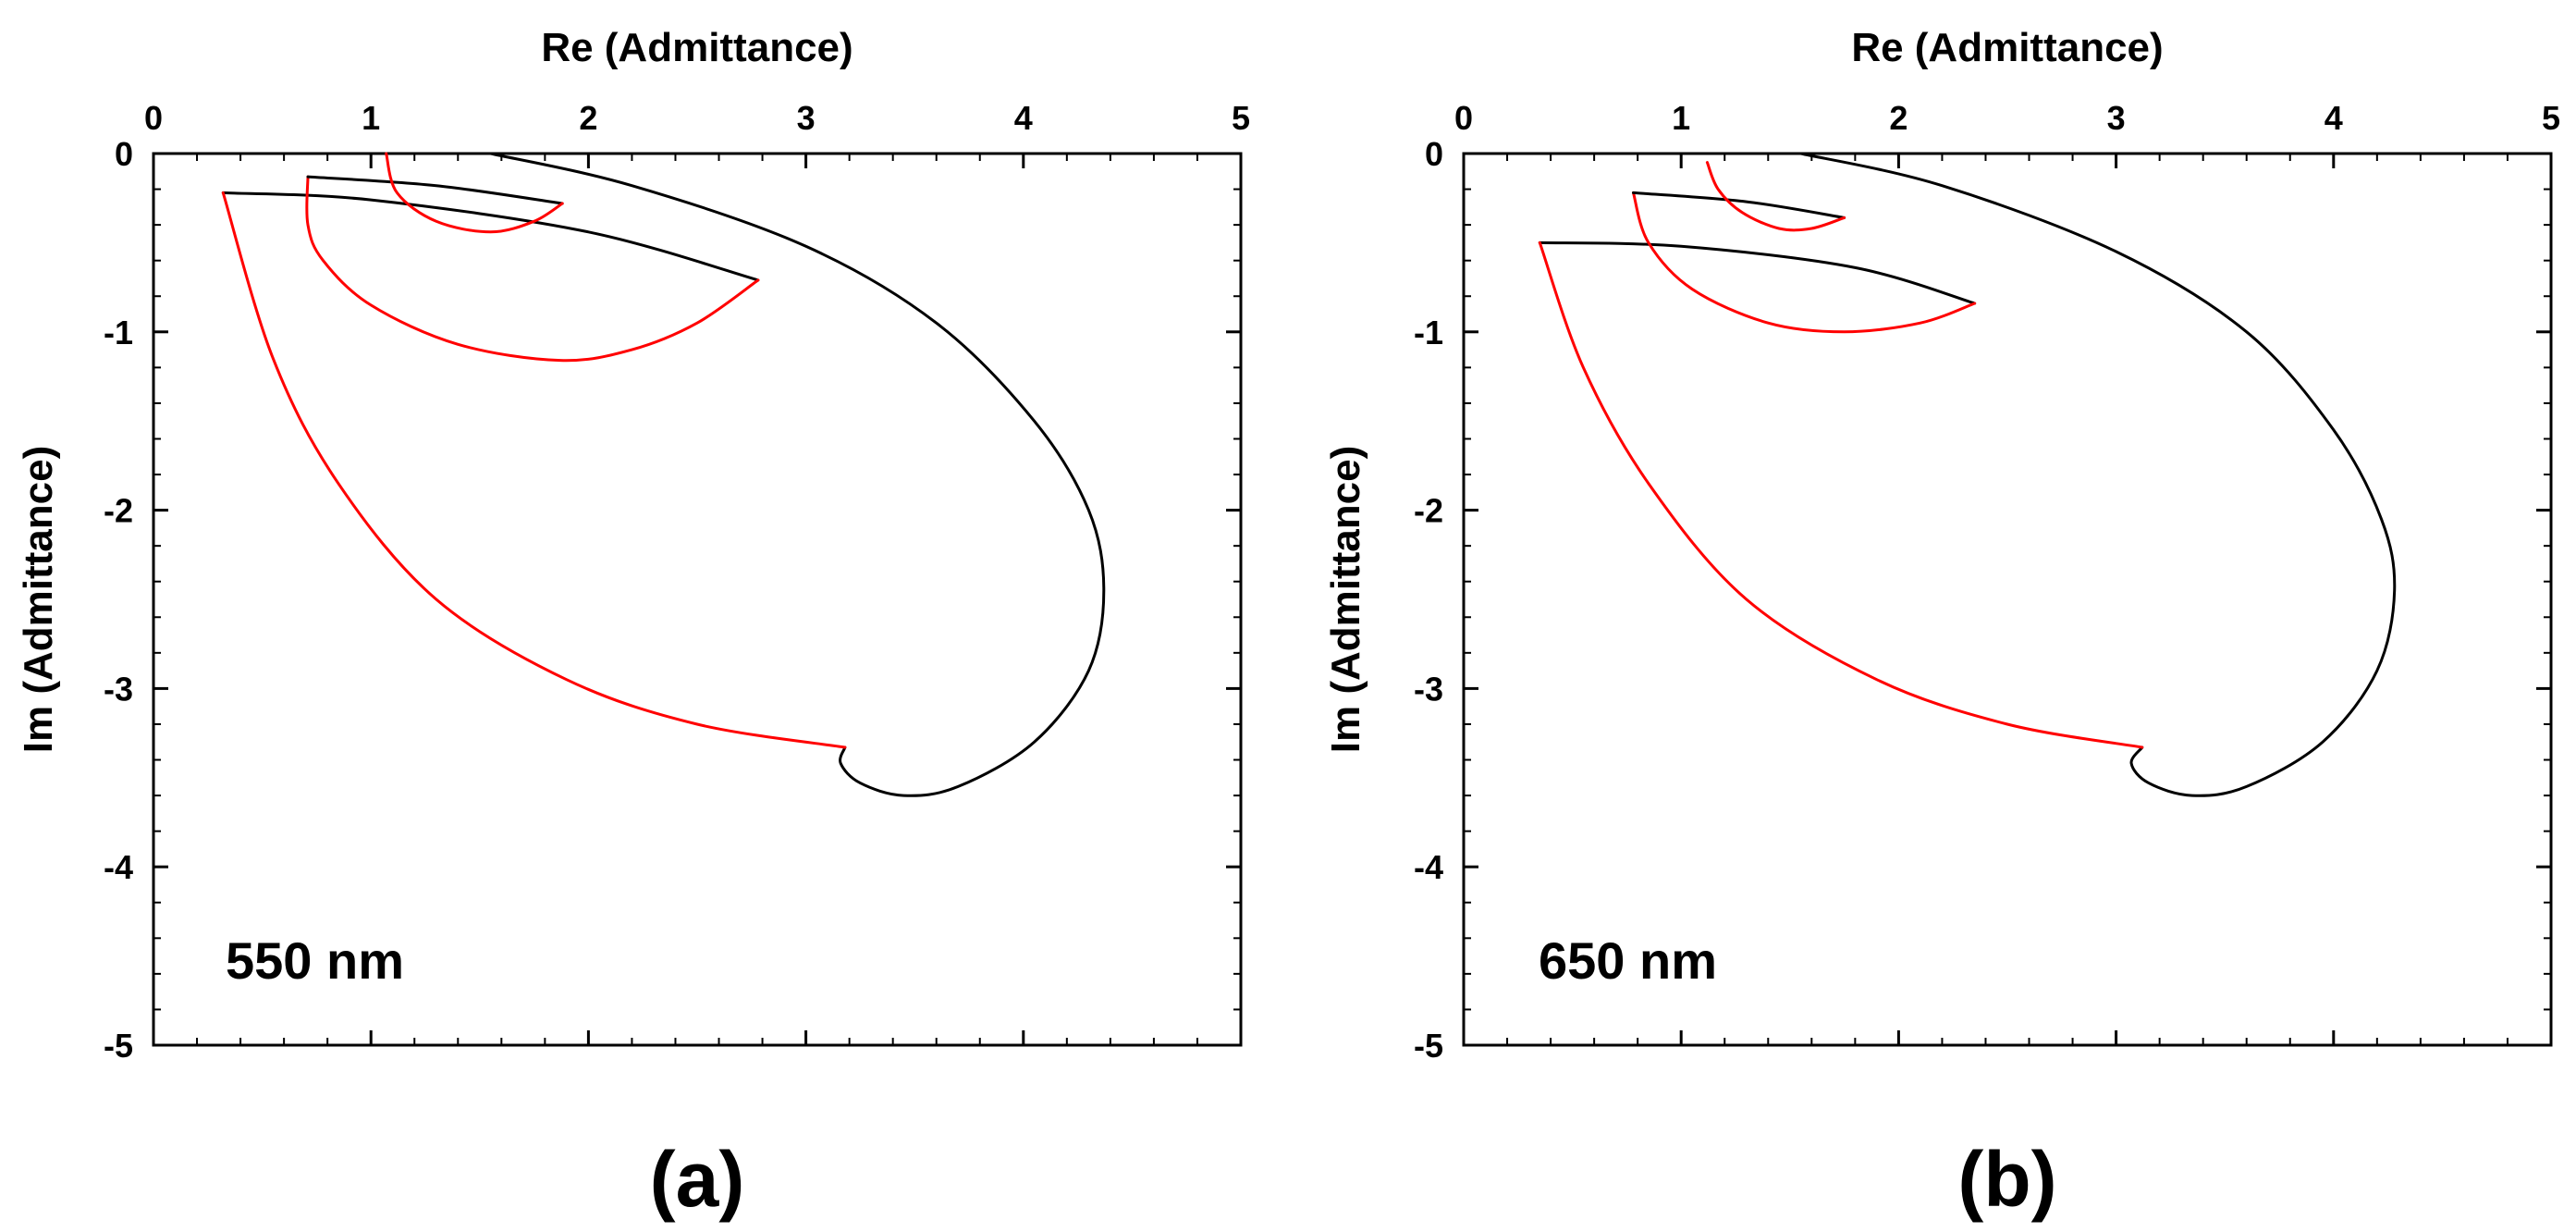 This screenshot has height=1232, width=2576. I want to click on series-line-black-1-a, so click(490, 237).